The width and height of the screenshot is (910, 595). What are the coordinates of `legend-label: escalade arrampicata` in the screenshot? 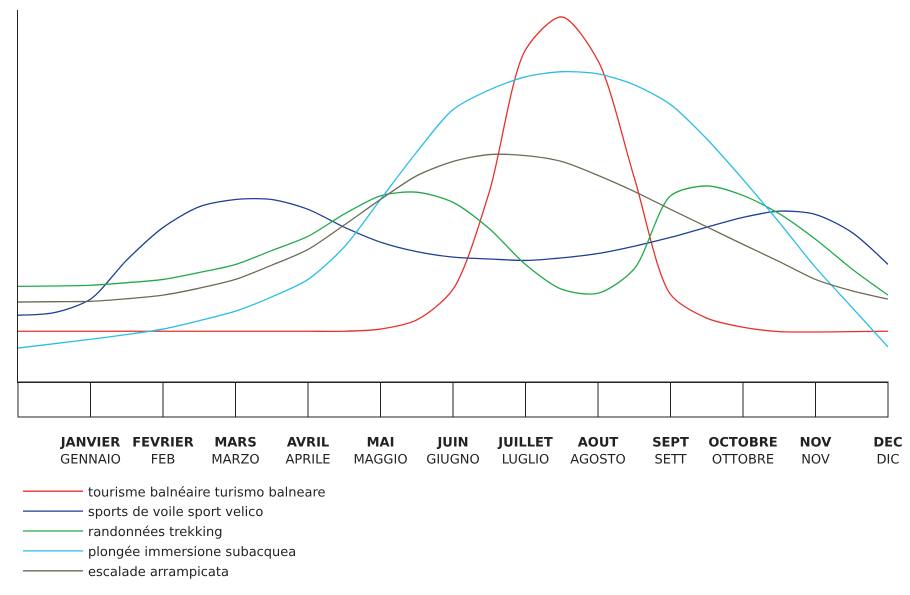 It's located at (158, 572).